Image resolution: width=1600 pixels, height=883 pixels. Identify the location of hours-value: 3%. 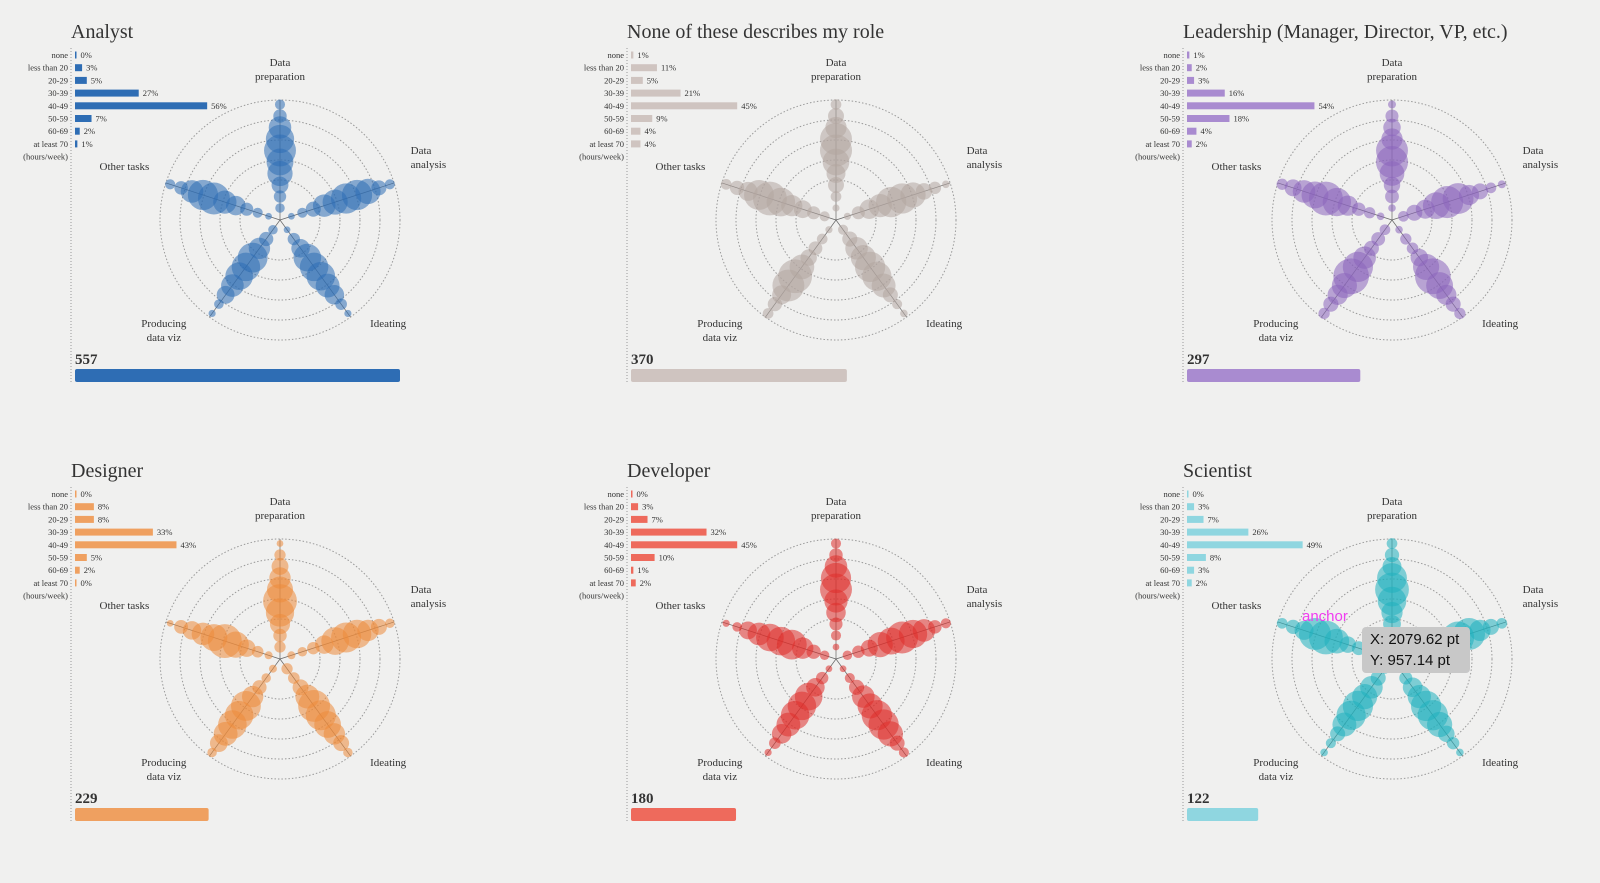
(647, 507).